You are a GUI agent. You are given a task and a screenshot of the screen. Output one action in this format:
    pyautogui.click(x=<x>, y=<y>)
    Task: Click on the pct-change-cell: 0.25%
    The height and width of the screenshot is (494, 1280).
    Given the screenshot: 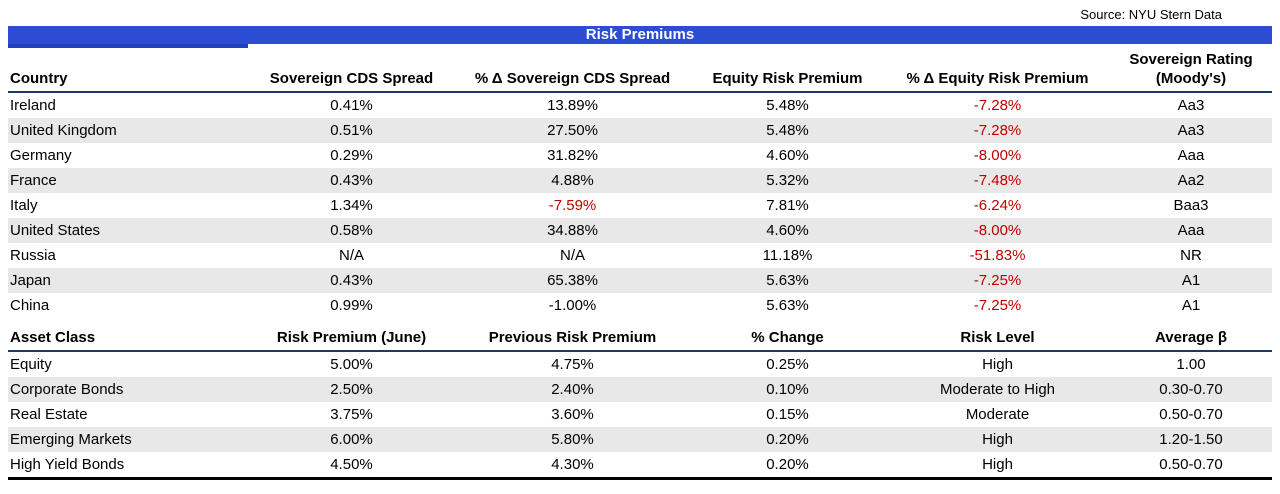 What is the action you would take?
    pyautogui.click(x=787, y=364)
    